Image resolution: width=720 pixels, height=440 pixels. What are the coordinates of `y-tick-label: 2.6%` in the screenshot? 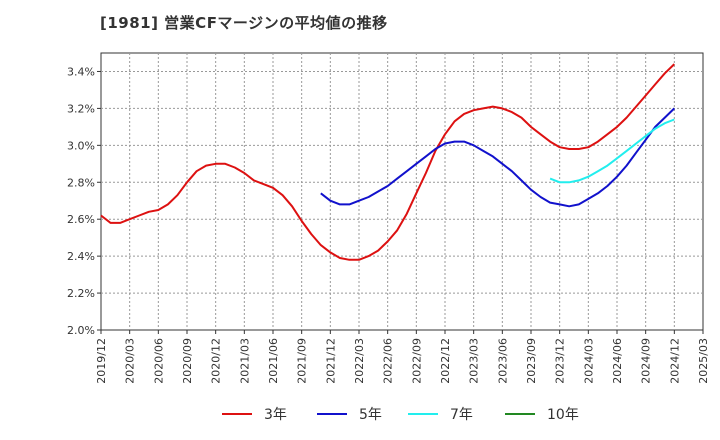 It's located at (81, 219).